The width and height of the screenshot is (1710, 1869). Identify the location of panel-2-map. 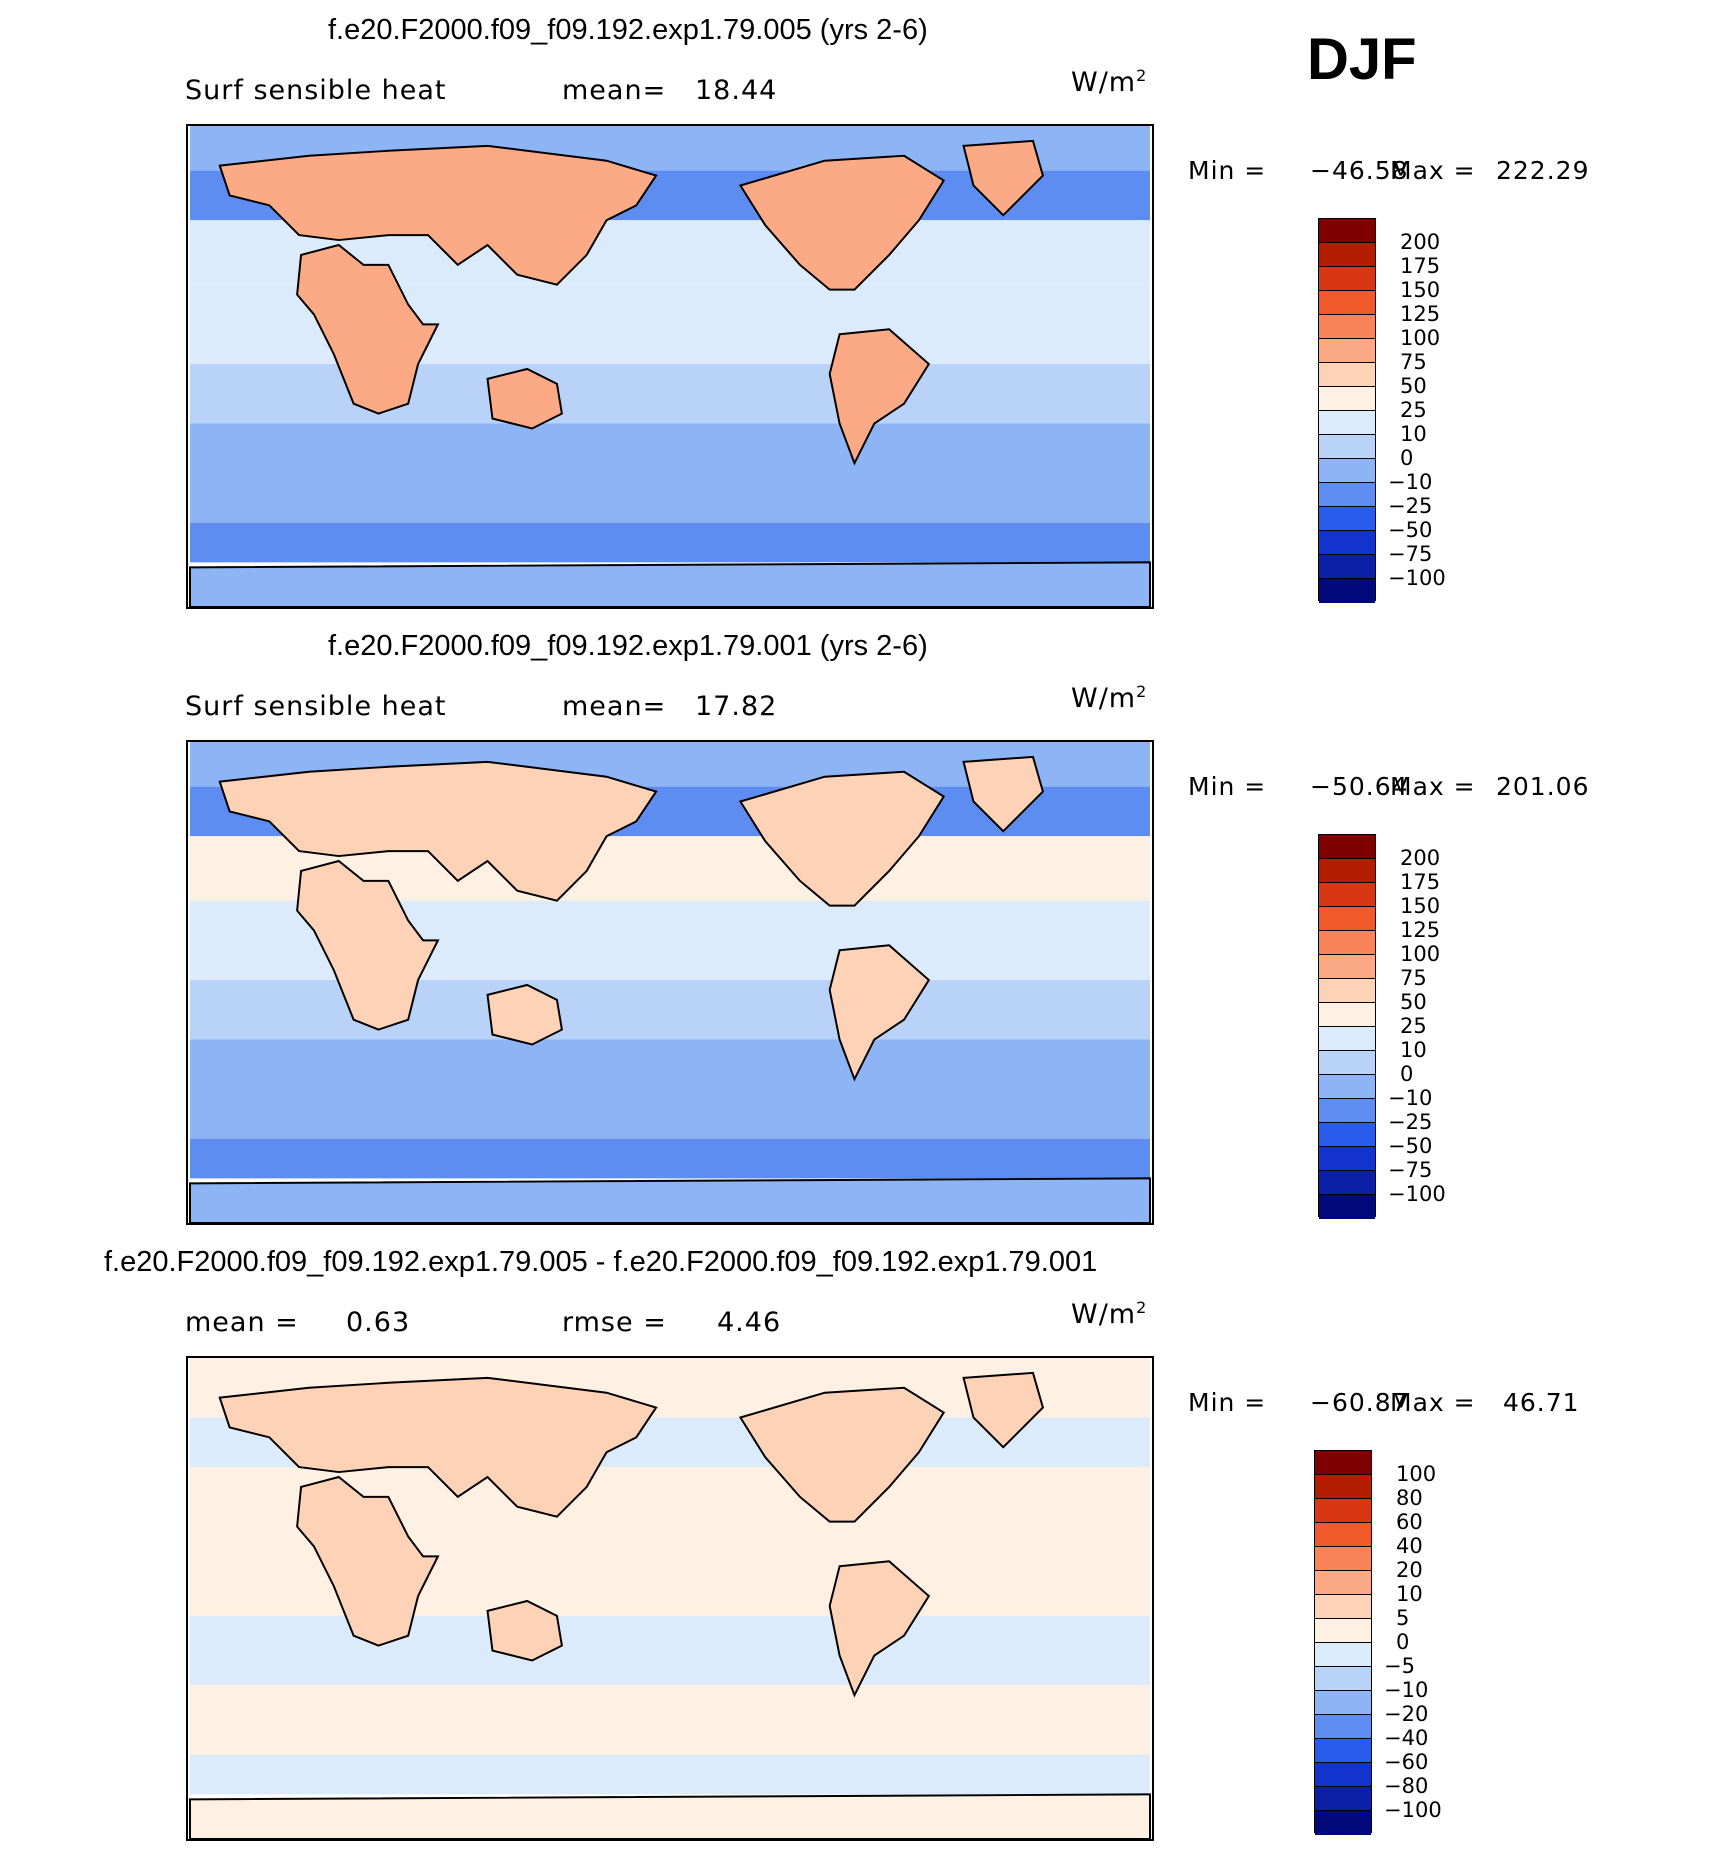
(670, 982).